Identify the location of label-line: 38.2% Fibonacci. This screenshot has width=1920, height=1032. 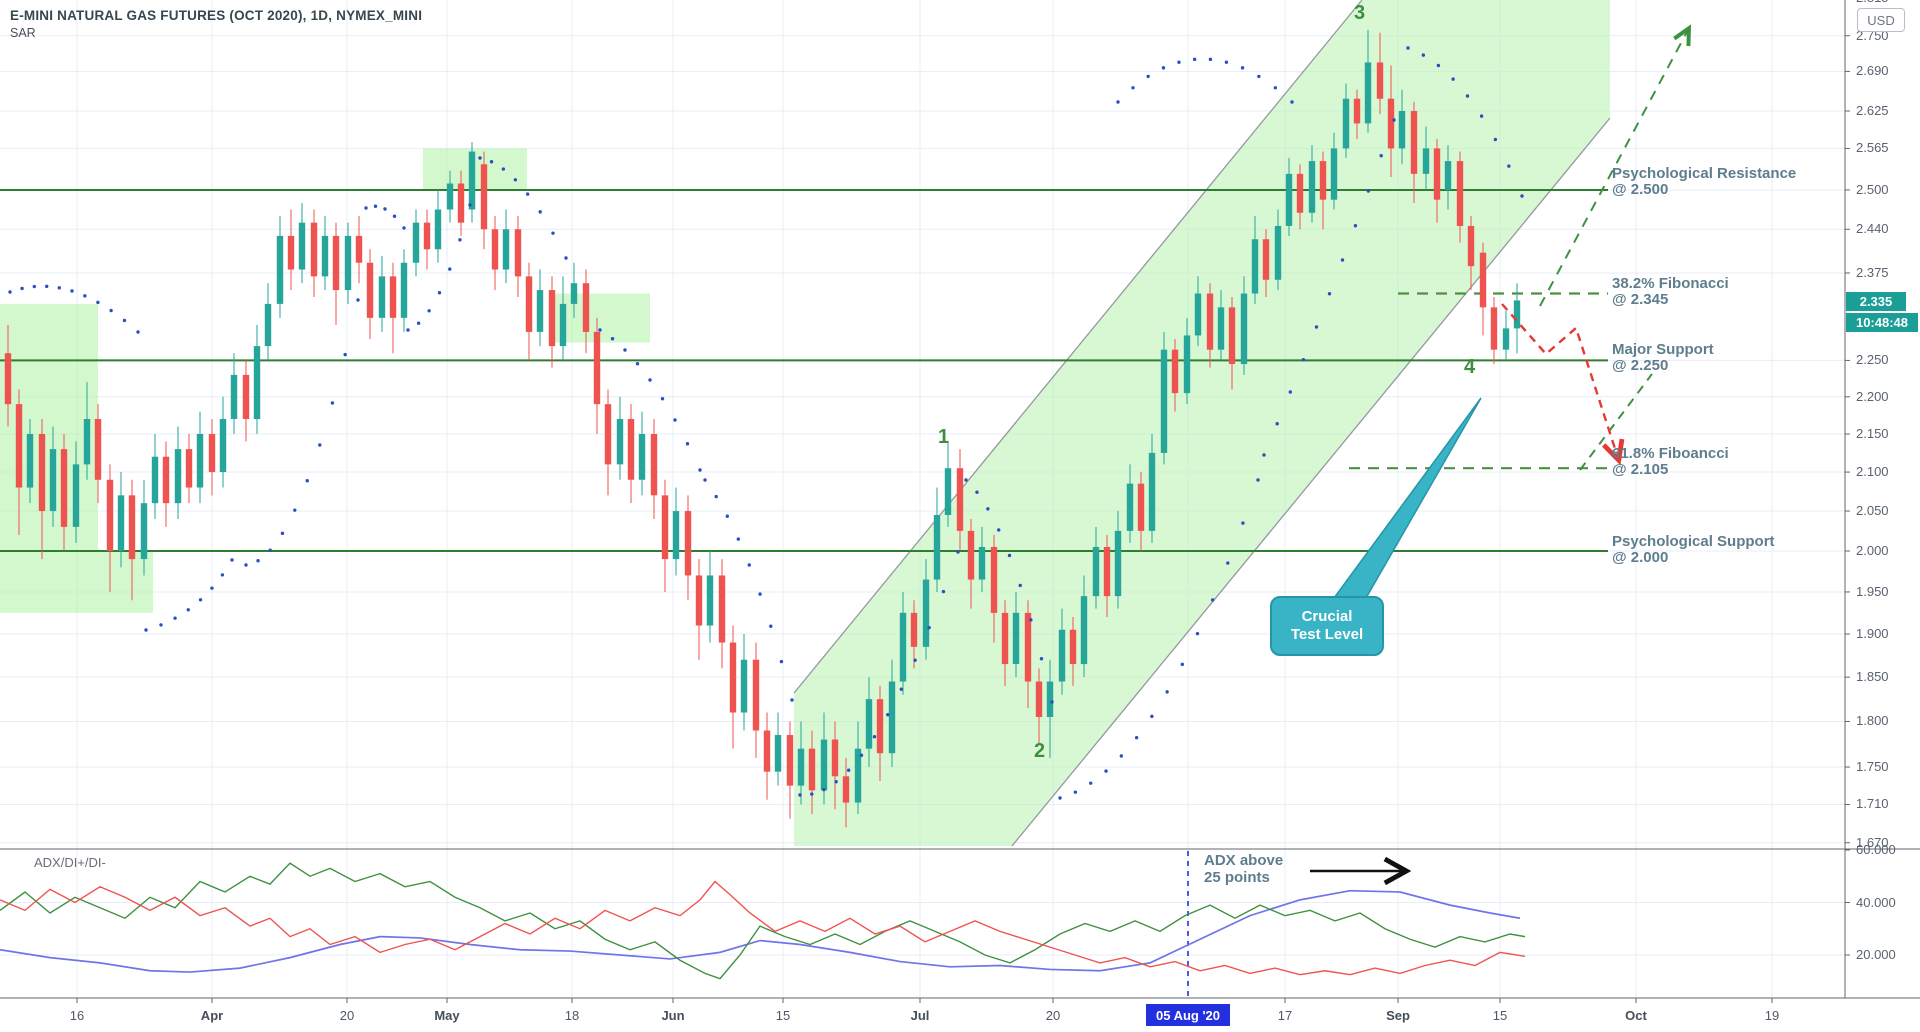
(1670, 283).